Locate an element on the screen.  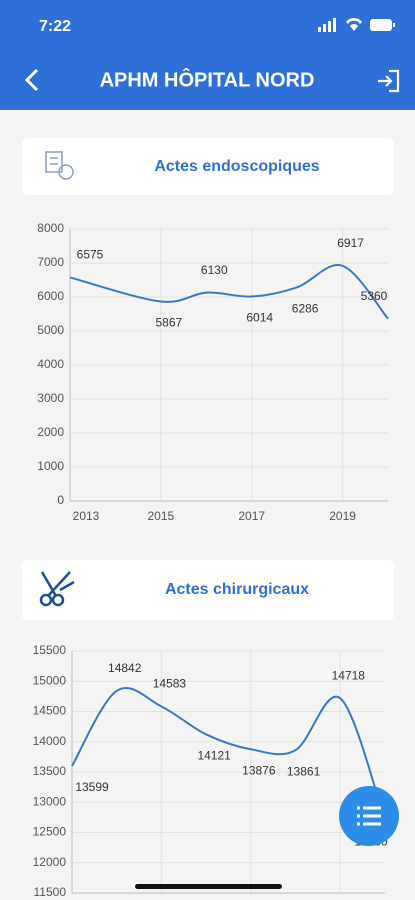
section-title: Actes endoscopiques is located at coordinates (236, 166).